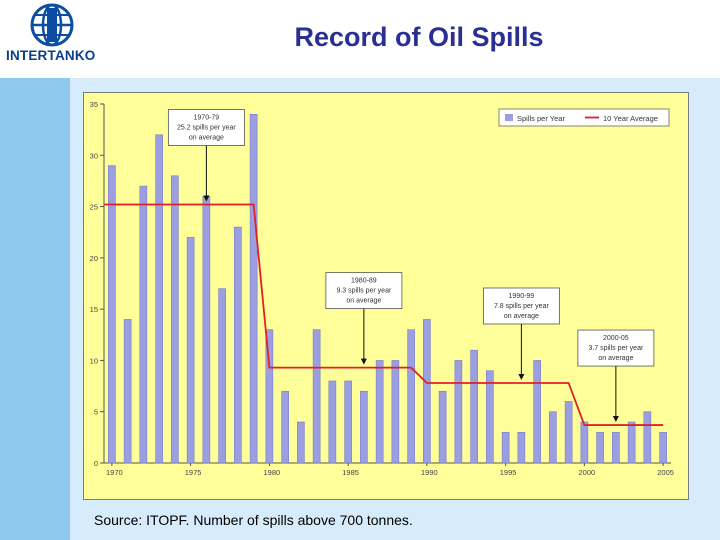 Image resolution: width=720 pixels, height=540 pixels. What do you see at coordinates (419, 37) in the screenshot?
I see `page-title: Record of Oil Spills` at bounding box center [419, 37].